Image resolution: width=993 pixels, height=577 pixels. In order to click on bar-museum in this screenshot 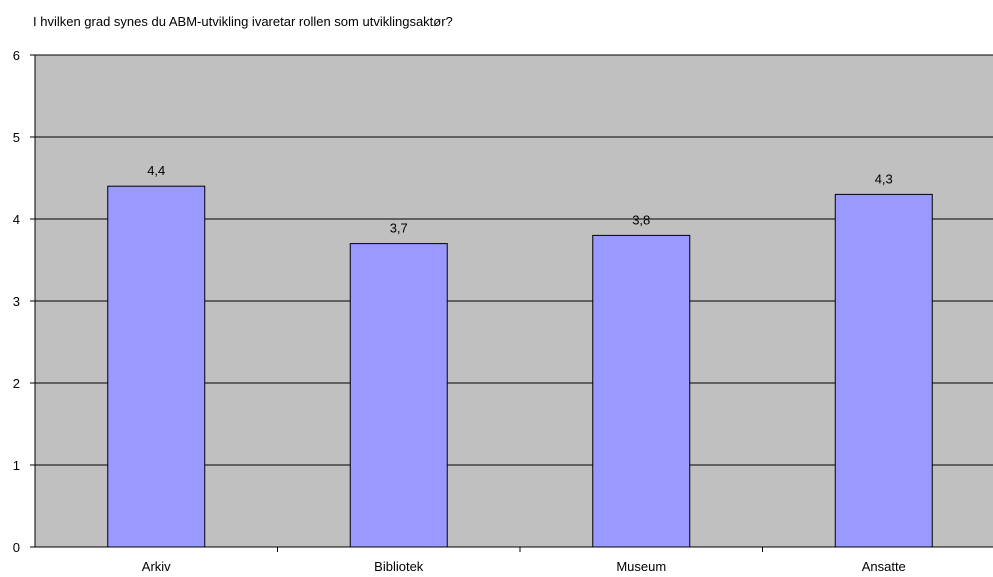, I will do `click(641, 391)`.